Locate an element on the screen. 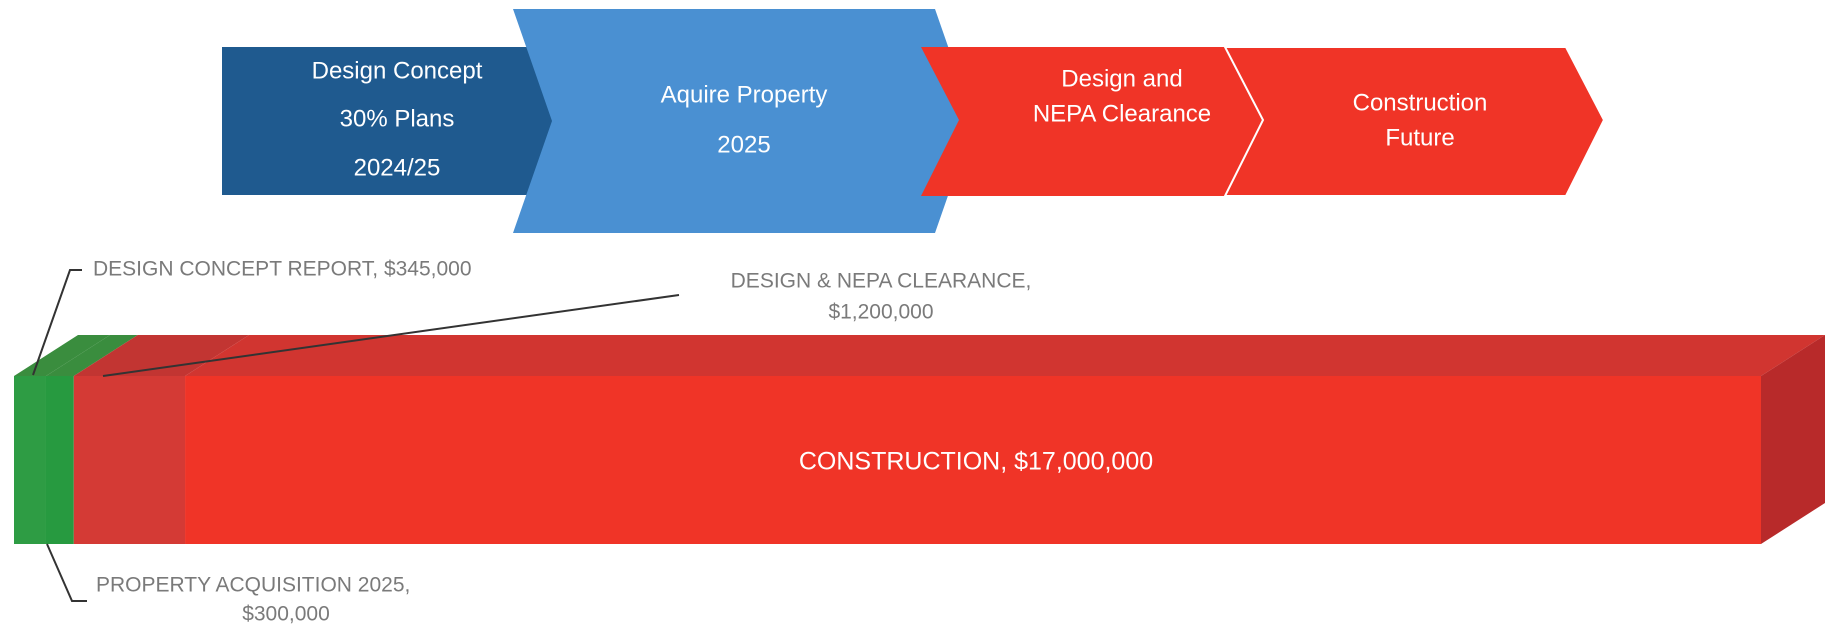  value-label: PROPERTY ACQUISITION 2025, is located at coordinates (253, 585).